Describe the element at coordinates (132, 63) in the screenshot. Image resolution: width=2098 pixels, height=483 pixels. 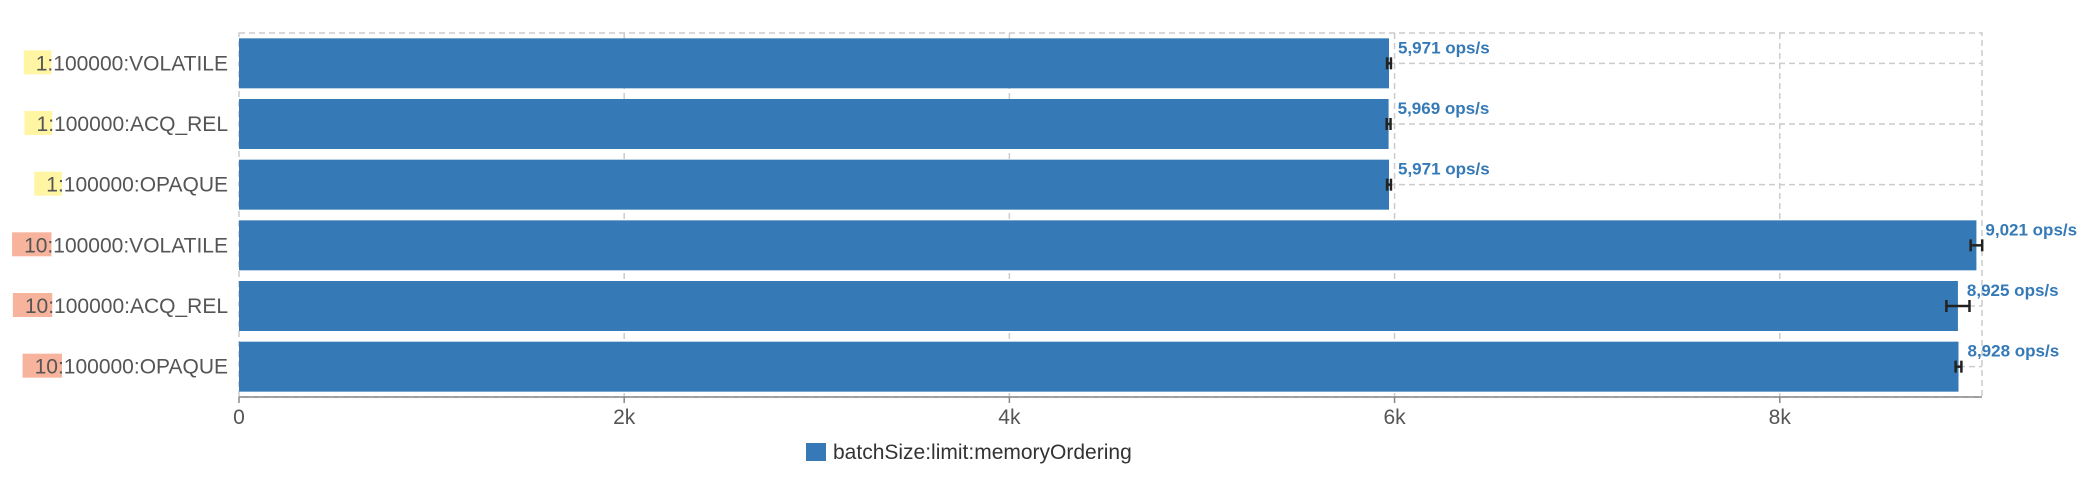
I see `category-label: 1:100000:VOLATILE` at that location.